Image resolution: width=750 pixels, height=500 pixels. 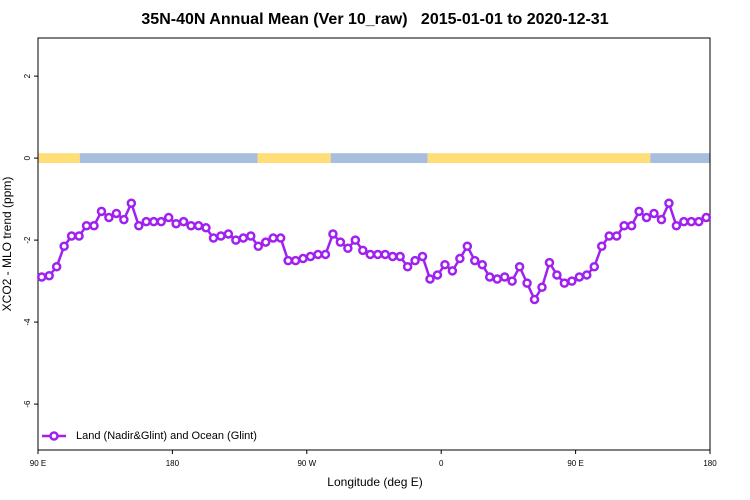 What do you see at coordinates (27, 75) in the screenshot?
I see `y-tick-label: 2` at bounding box center [27, 75].